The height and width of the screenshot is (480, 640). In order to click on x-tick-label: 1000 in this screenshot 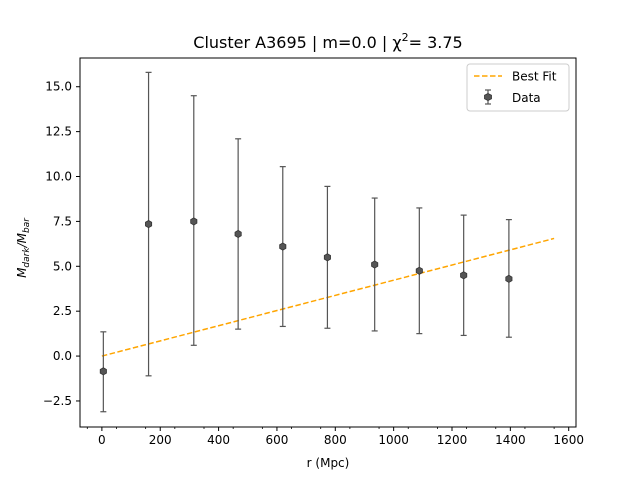, I will do `click(393, 440)`.